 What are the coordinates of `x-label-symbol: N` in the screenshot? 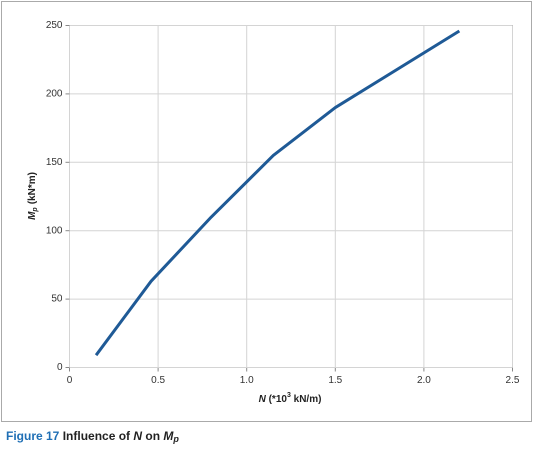 It's located at (263, 399).